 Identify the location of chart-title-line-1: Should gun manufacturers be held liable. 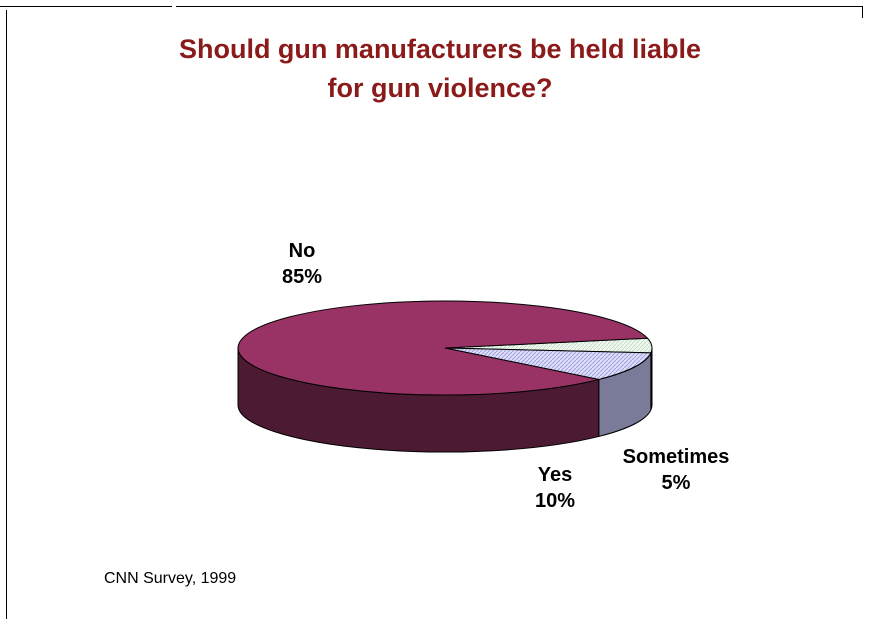
(440, 49).